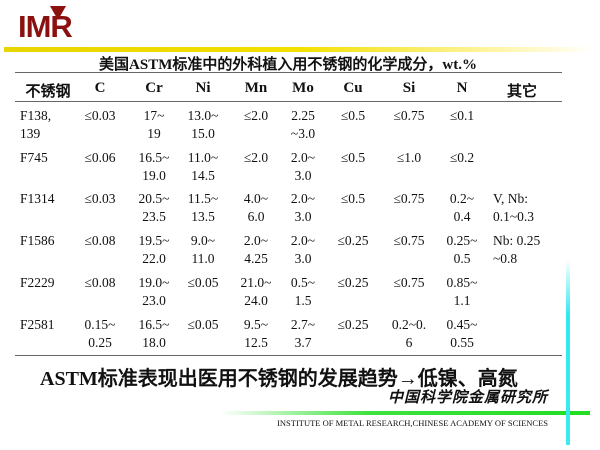 The height and width of the screenshot is (450, 600). I want to click on table-cell: 16.5~ 19.0, so click(154, 166).